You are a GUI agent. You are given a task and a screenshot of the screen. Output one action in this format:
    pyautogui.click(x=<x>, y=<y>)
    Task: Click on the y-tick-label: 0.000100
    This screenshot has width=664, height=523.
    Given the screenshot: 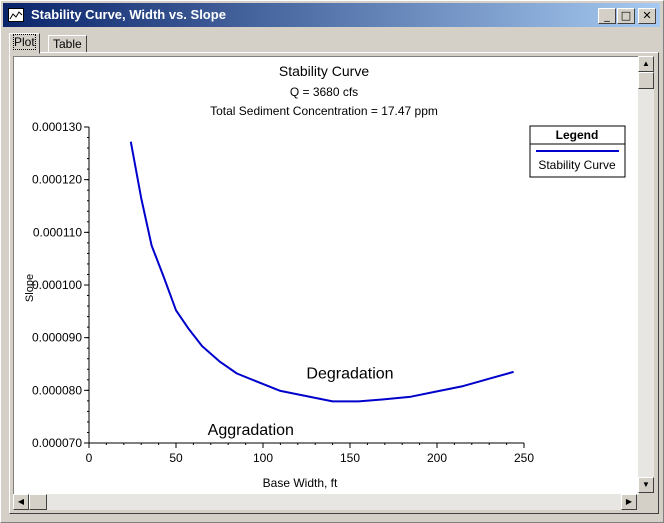 What is the action you would take?
    pyautogui.click(x=57, y=285)
    